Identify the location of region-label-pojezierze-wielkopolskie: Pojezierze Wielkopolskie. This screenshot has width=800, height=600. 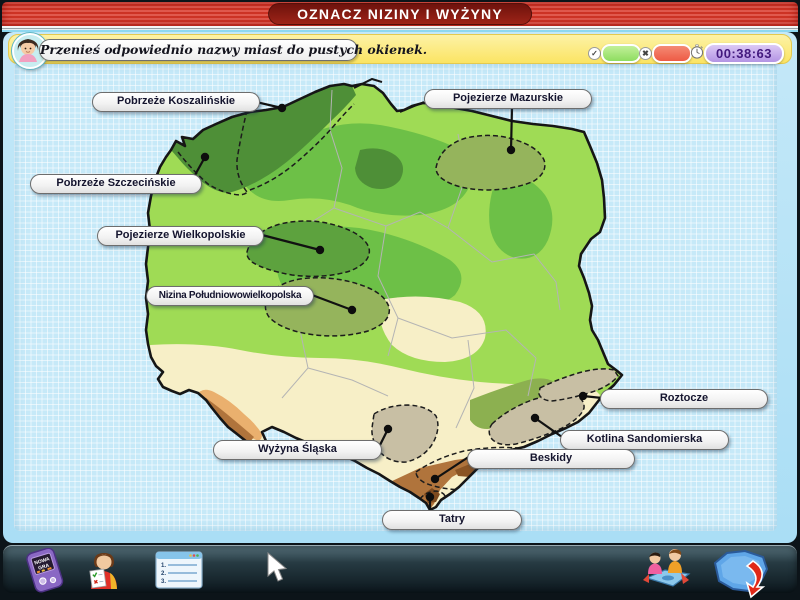
(180, 236).